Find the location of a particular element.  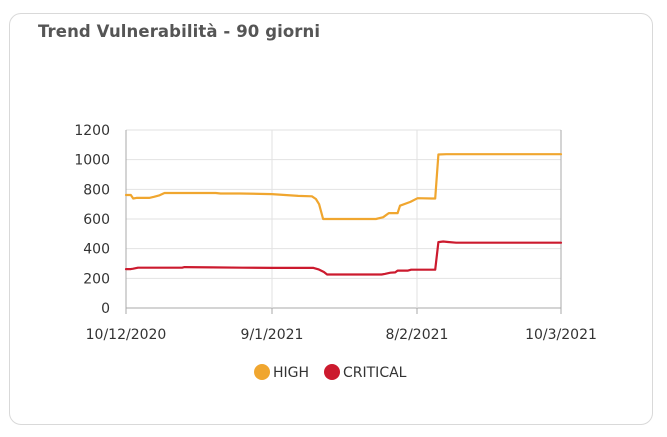

y-tick-label: 600 is located at coordinates (96, 220).